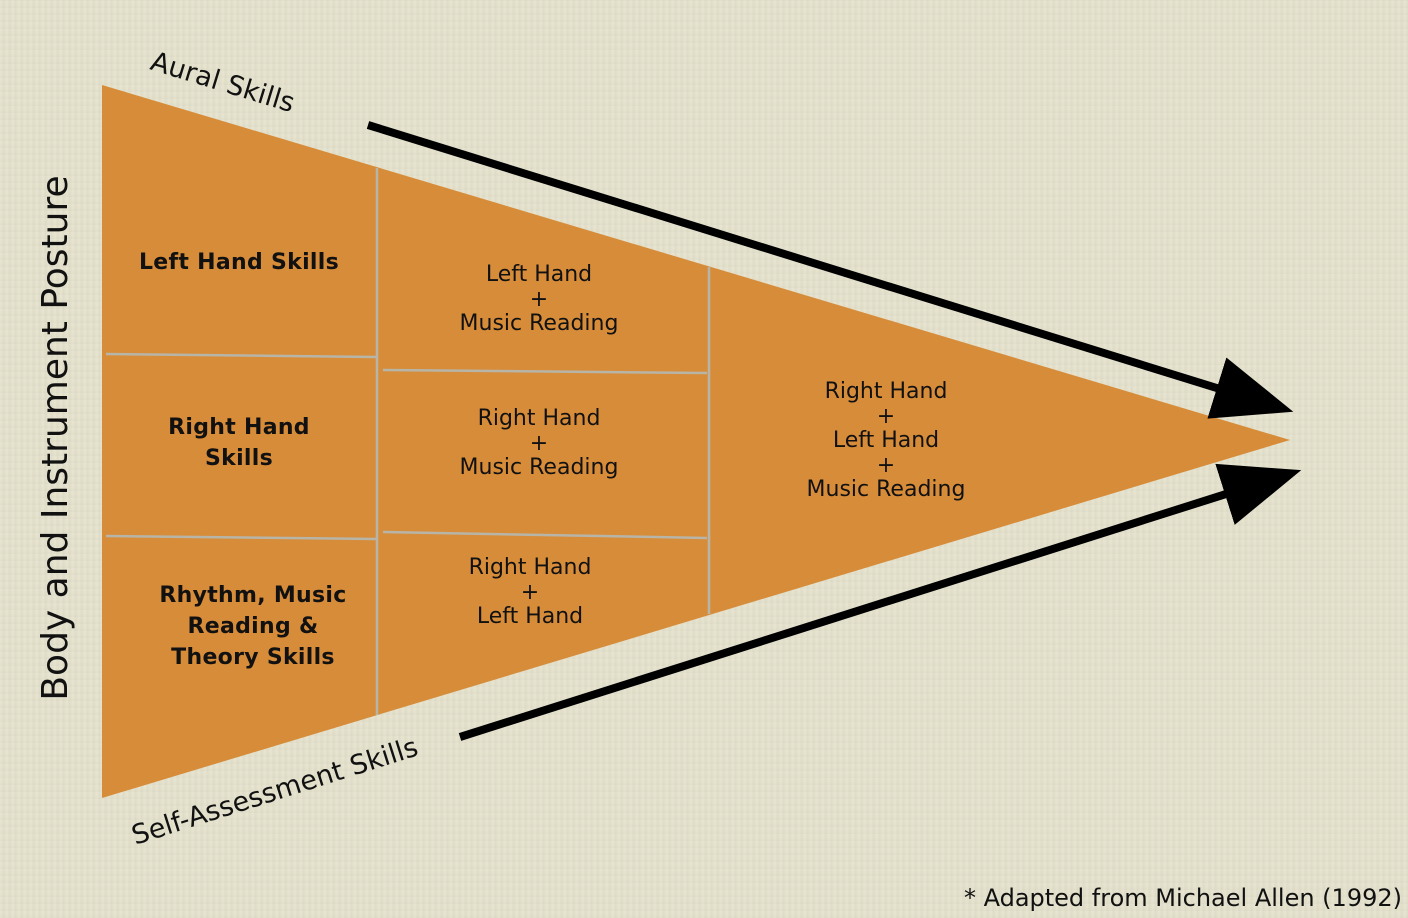 The image size is (1408, 918). What do you see at coordinates (241, 355) in the screenshot?
I see `divider-col1-row1` at bounding box center [241, 355].